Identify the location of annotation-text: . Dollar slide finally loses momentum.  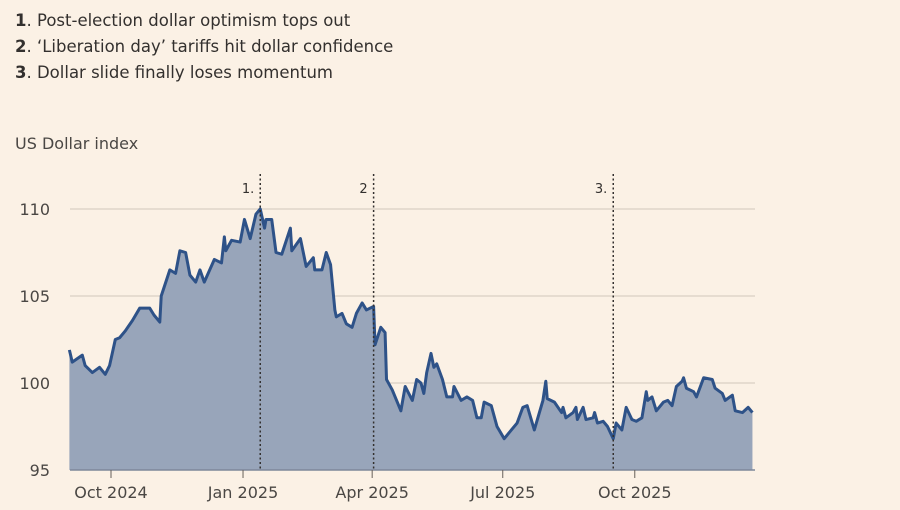
(179, 72).